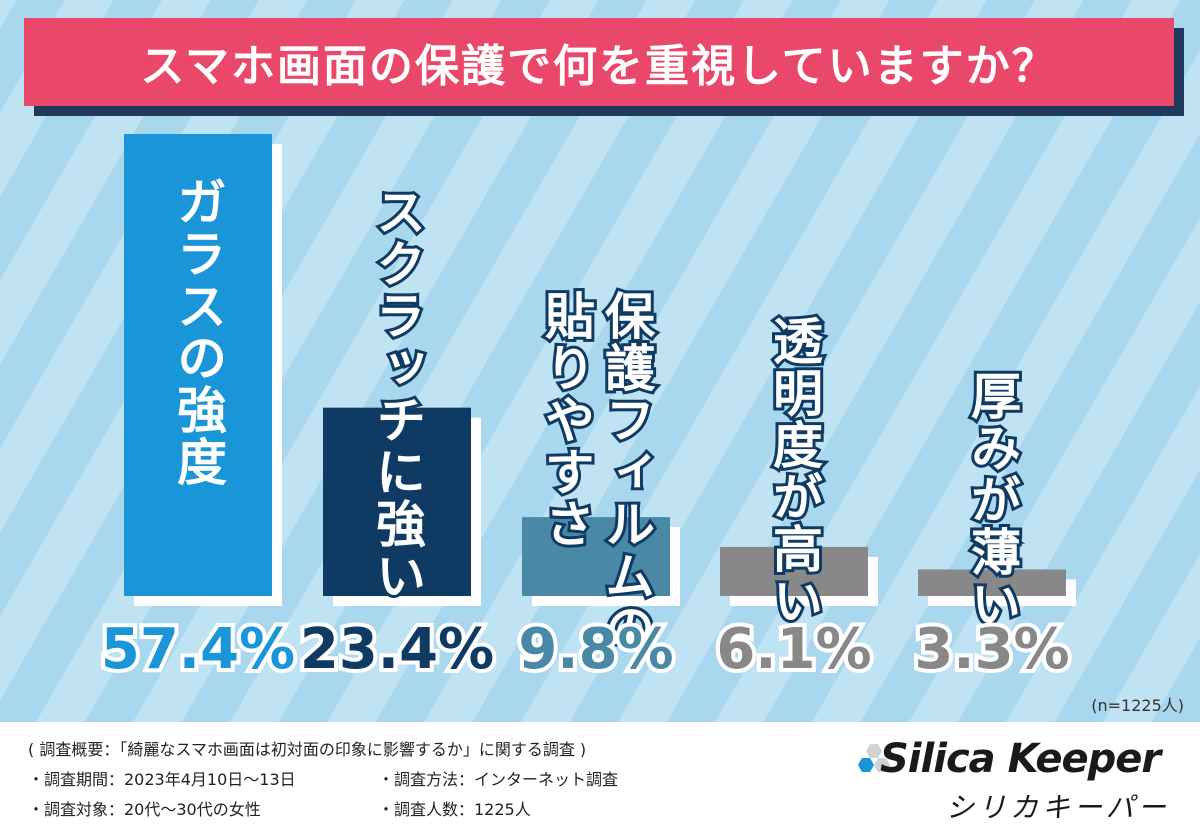 This screenshot has height=830, width=1200. What do you see at coordinates (793, 649) in the screenshot?
I see `value-label-3: 6.1%` at bounding box center [793, 649].